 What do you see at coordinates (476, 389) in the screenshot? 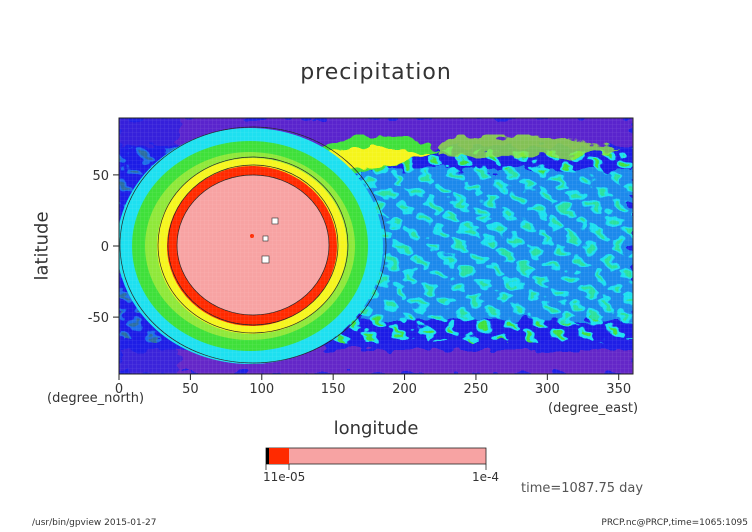
I see `x-tick-label-5: 250` at bounding box center [476, 389].